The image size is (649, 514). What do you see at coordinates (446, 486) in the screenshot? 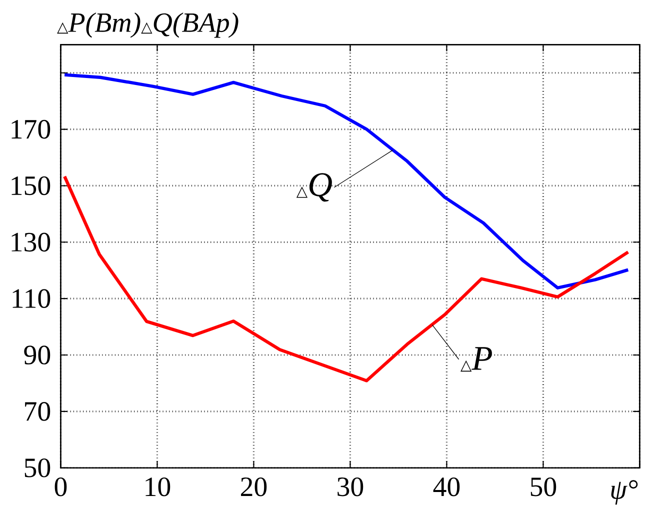
I see `x-tick-label: 40` at bounding box center [446, 486].